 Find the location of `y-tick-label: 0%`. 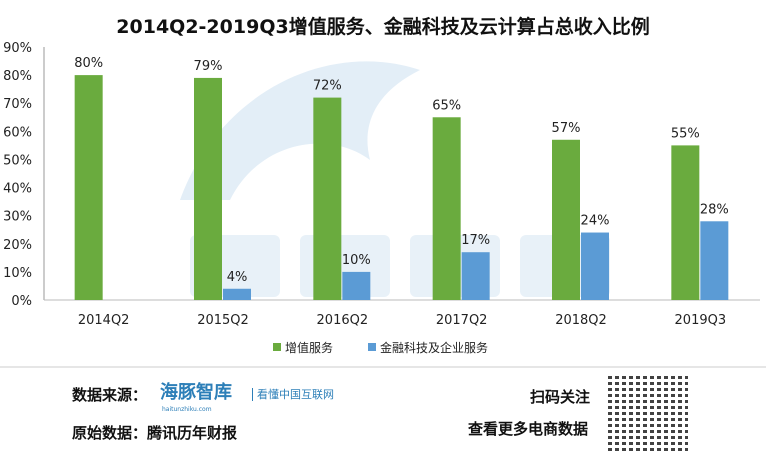

y-tick-label: 0% is located at coordinates (21, 301).